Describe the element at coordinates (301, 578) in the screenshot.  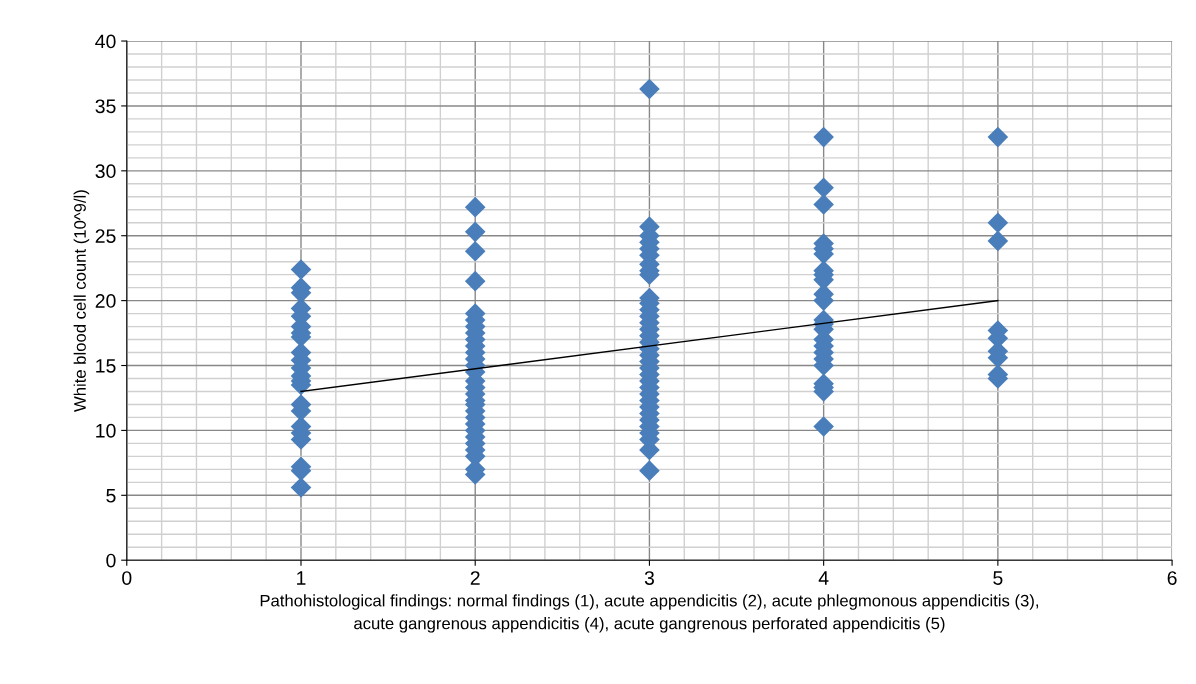
I see `x-tick-label: 1` at that location.